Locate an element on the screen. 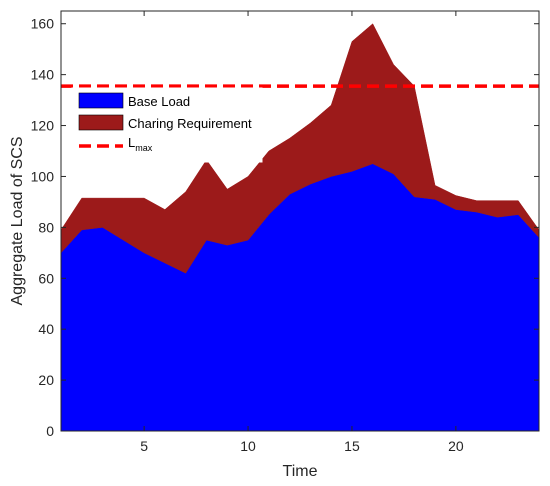 This screenshot has width=550, height=486. legend-swatch-charging-requirement is located at coordinates (101, 122).